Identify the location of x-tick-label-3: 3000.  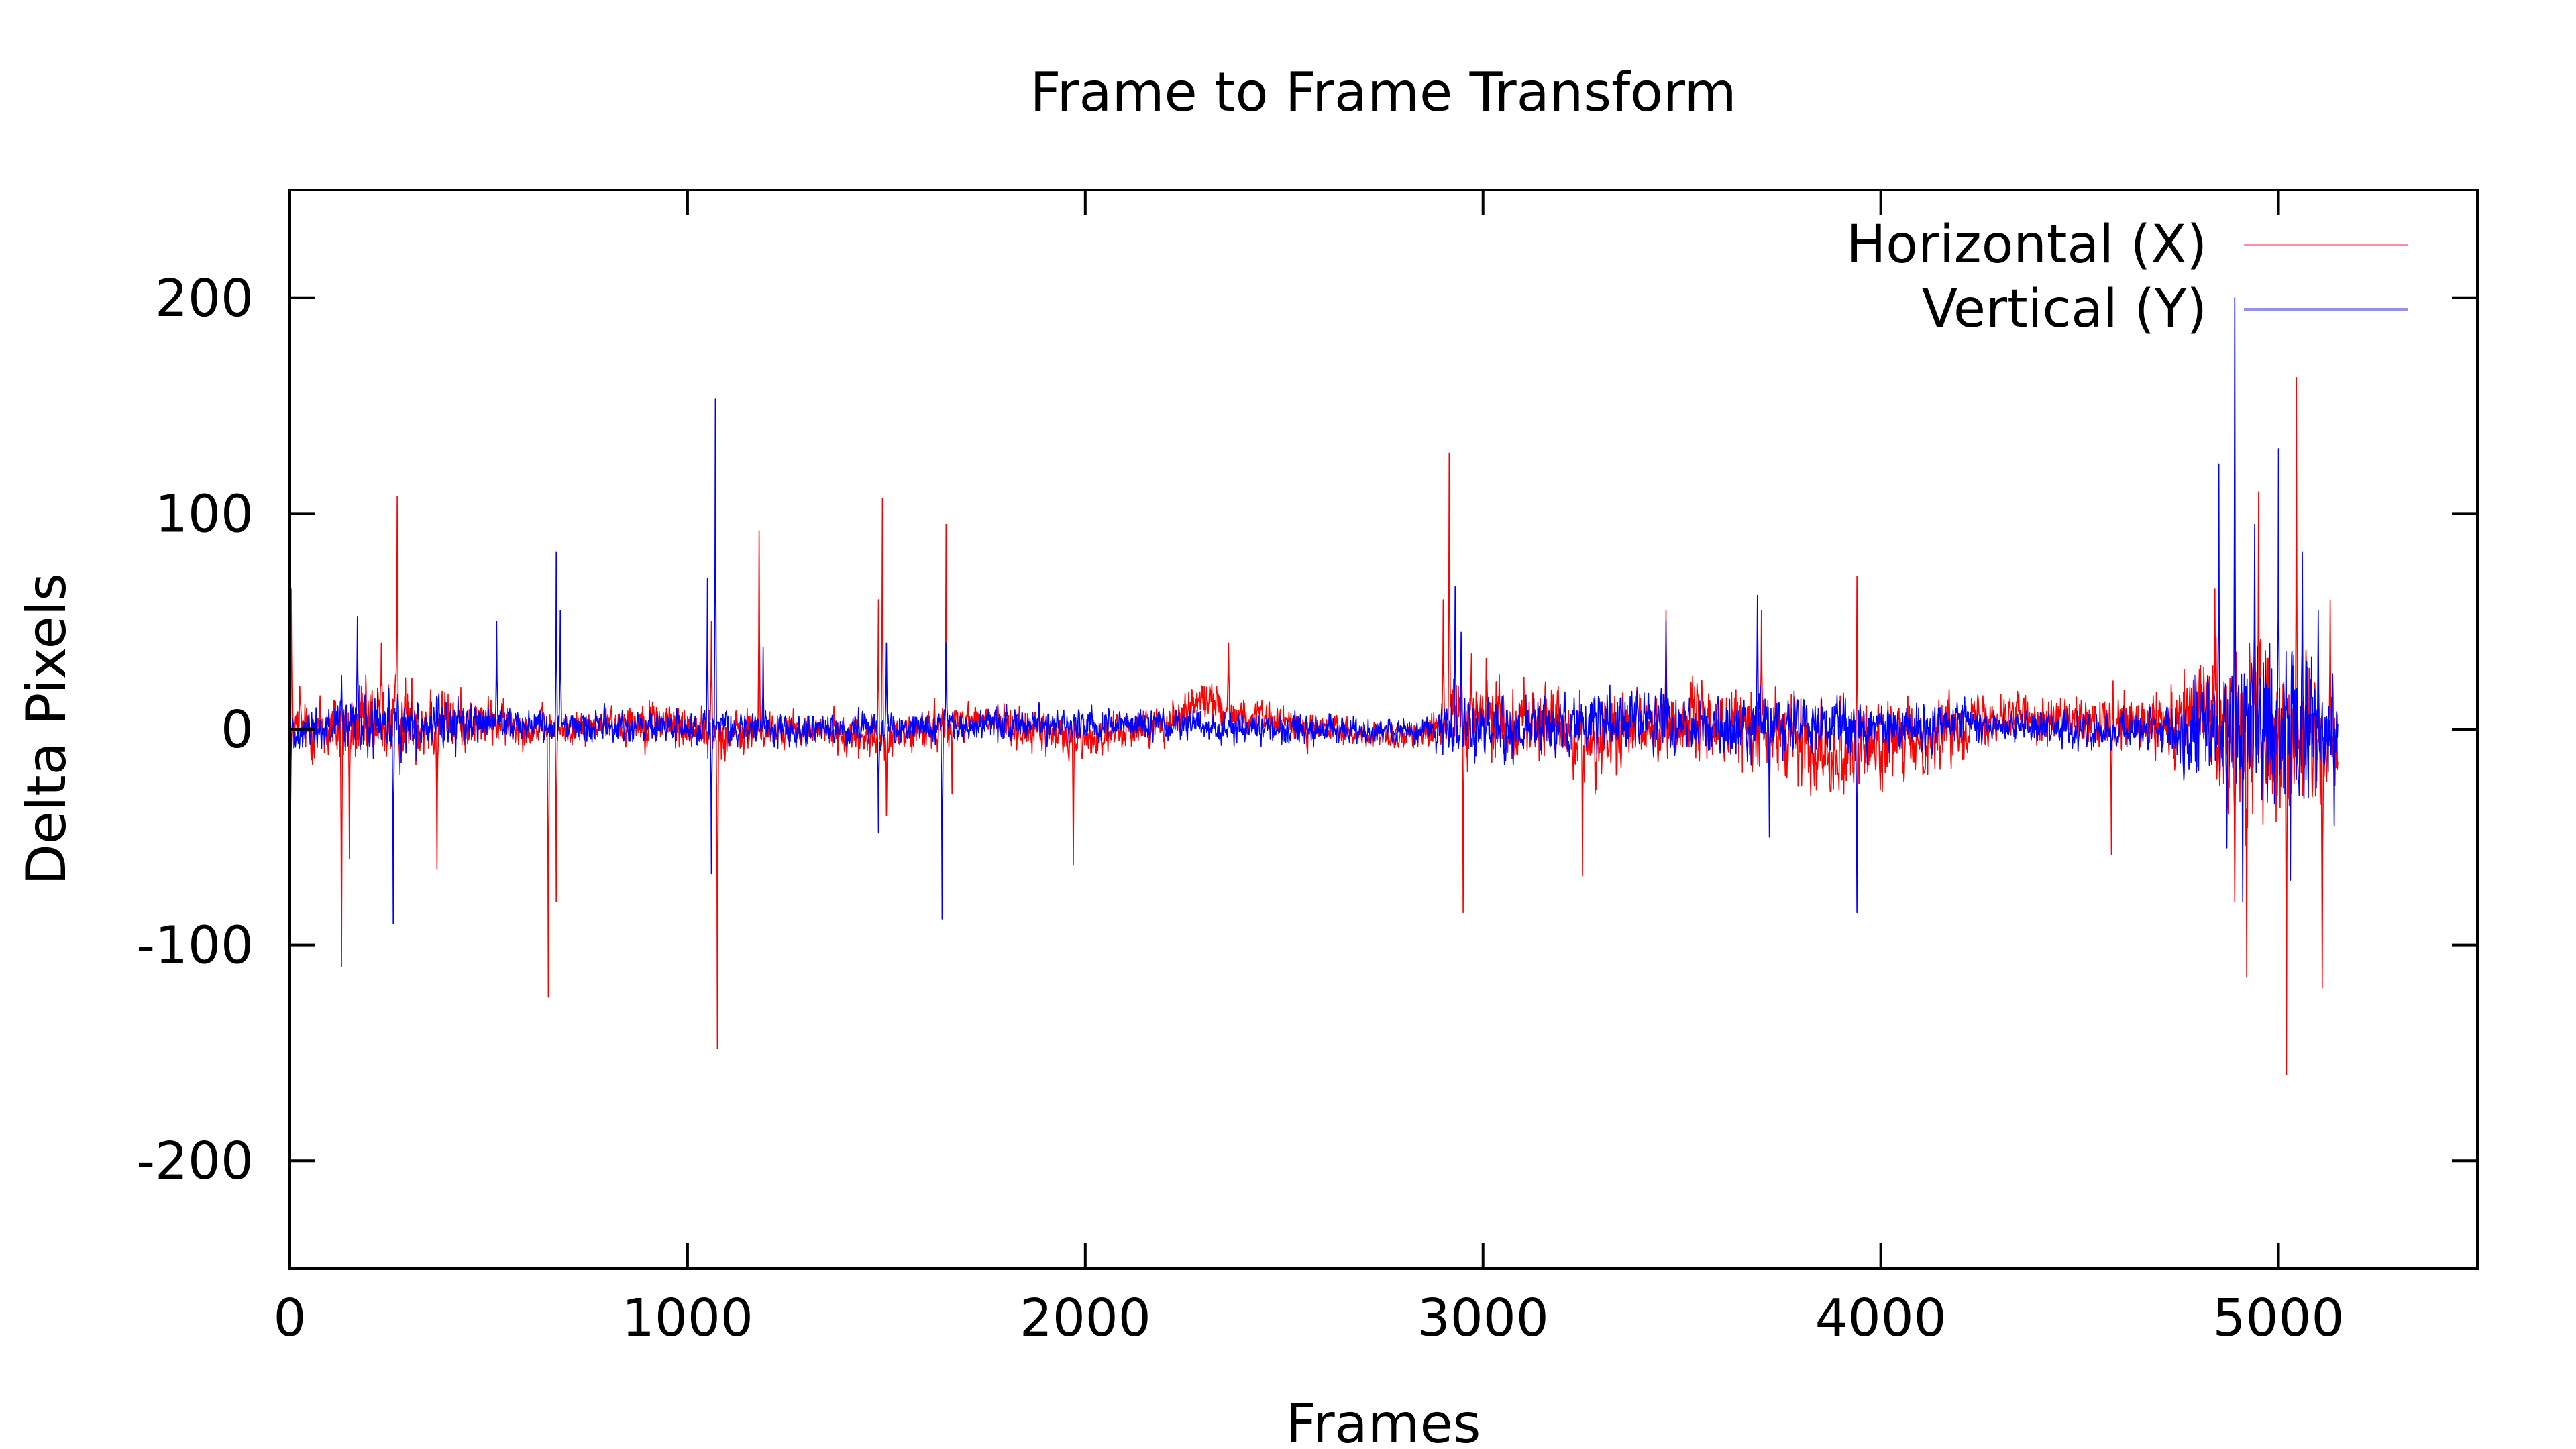
(1483, 1318).